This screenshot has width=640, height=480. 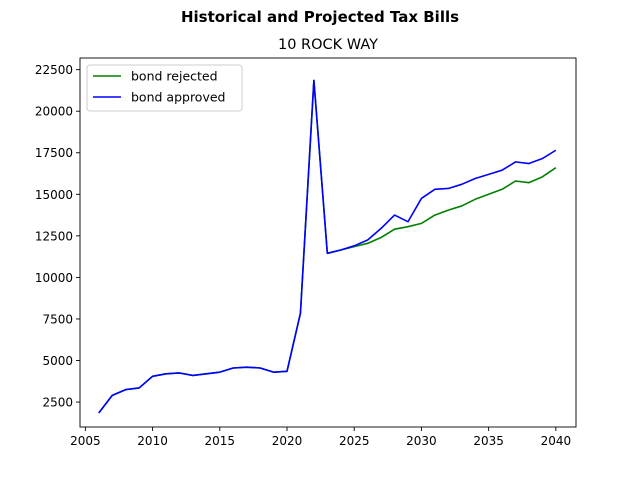 I want to click on y-tick-label: 2500, so click(x=57, y=403).